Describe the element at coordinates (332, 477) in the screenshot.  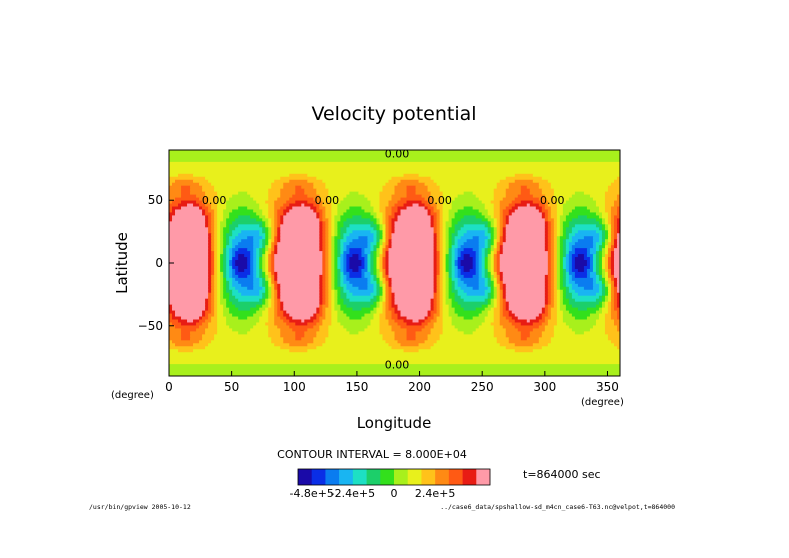
I see `colorbar-swatch` at that location.